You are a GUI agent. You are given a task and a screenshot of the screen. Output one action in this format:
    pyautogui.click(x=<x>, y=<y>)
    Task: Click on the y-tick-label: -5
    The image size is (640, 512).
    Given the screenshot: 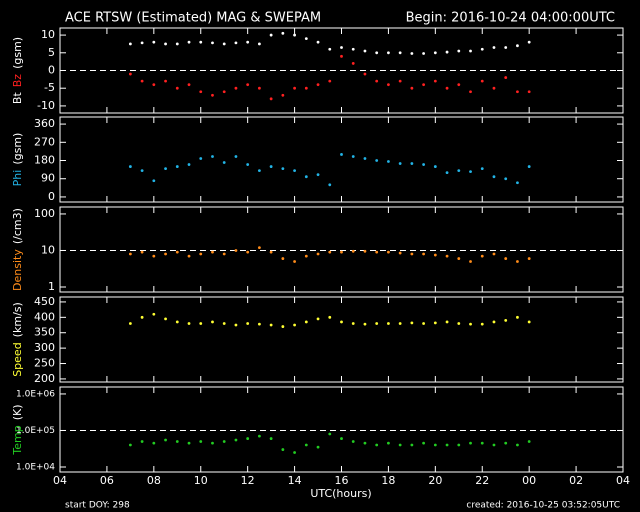 What is the action you would take?
    pyautogui.click(x=49, y=87)
    